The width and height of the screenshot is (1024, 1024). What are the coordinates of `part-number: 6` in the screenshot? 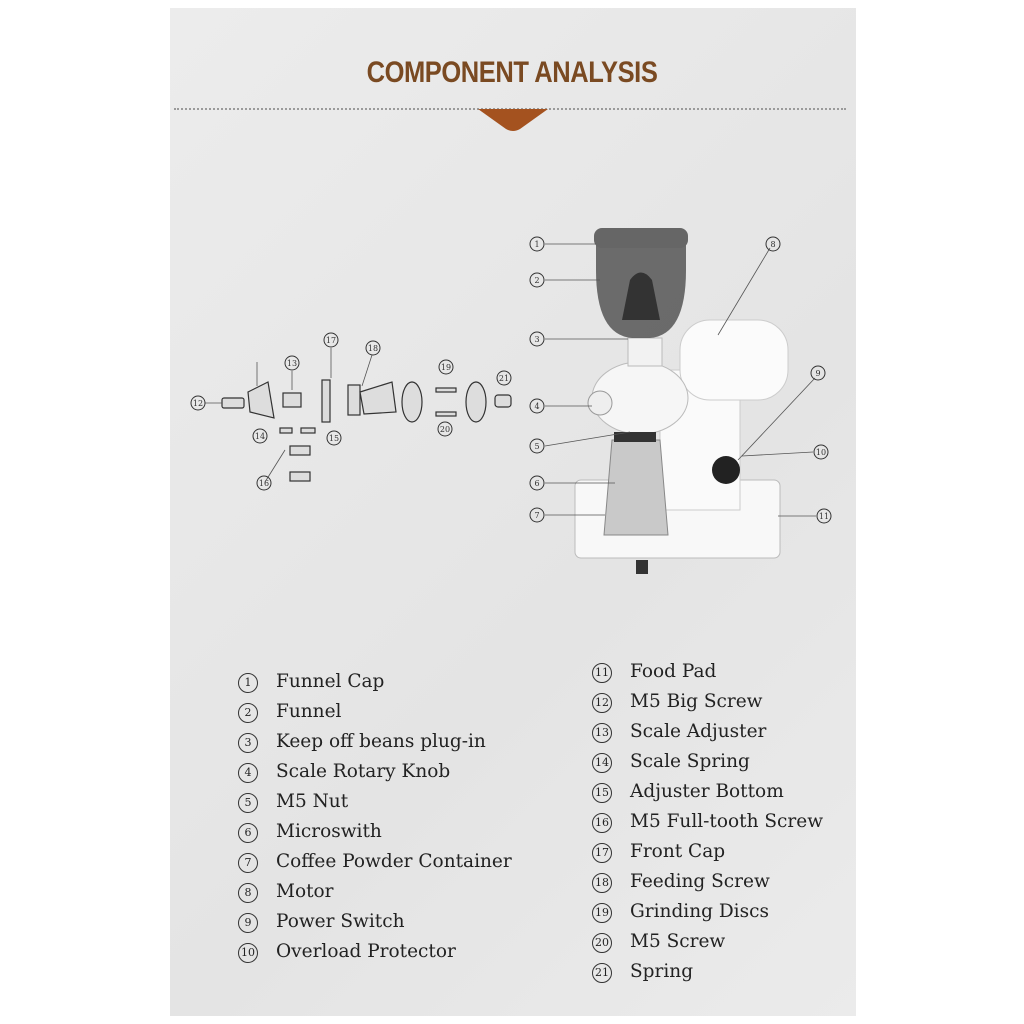 It's located at (248, 833).